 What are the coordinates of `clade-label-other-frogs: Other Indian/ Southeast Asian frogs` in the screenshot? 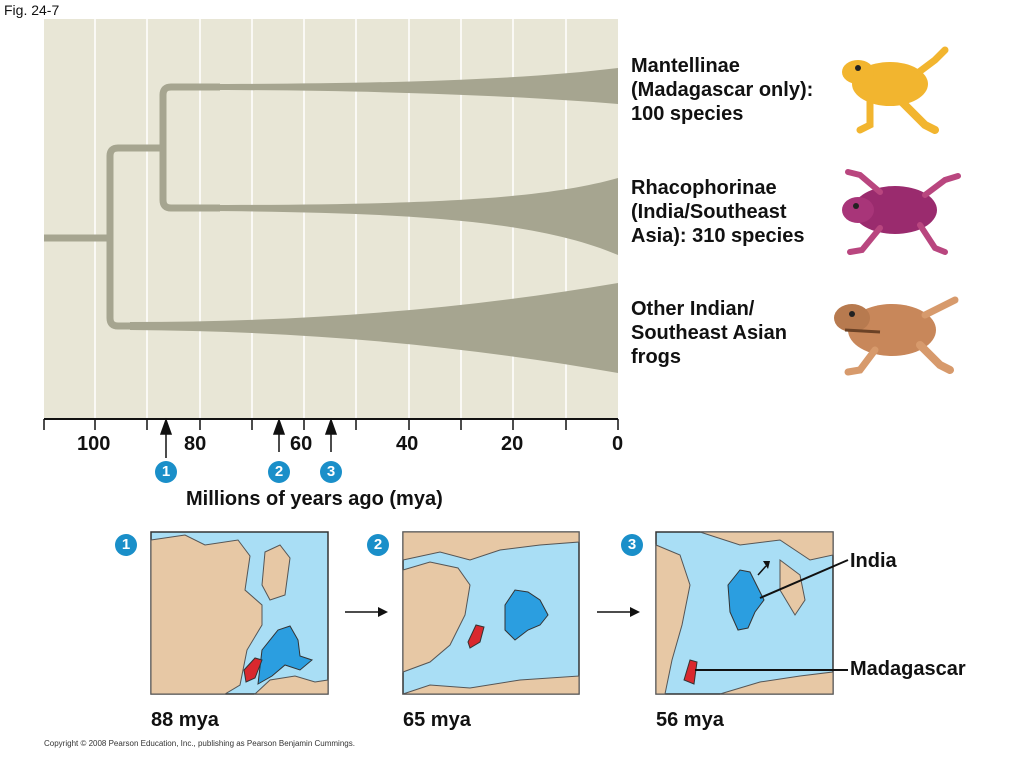 It's located at (709, 333).